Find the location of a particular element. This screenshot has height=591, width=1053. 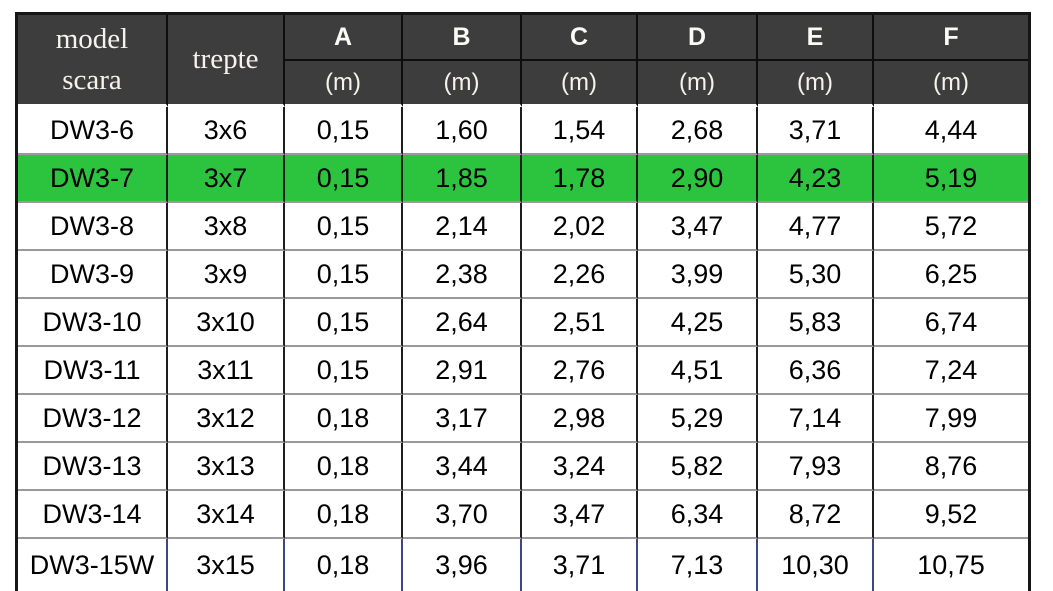

value-cell-e: 4,77 is located at coordinates (816, 227).